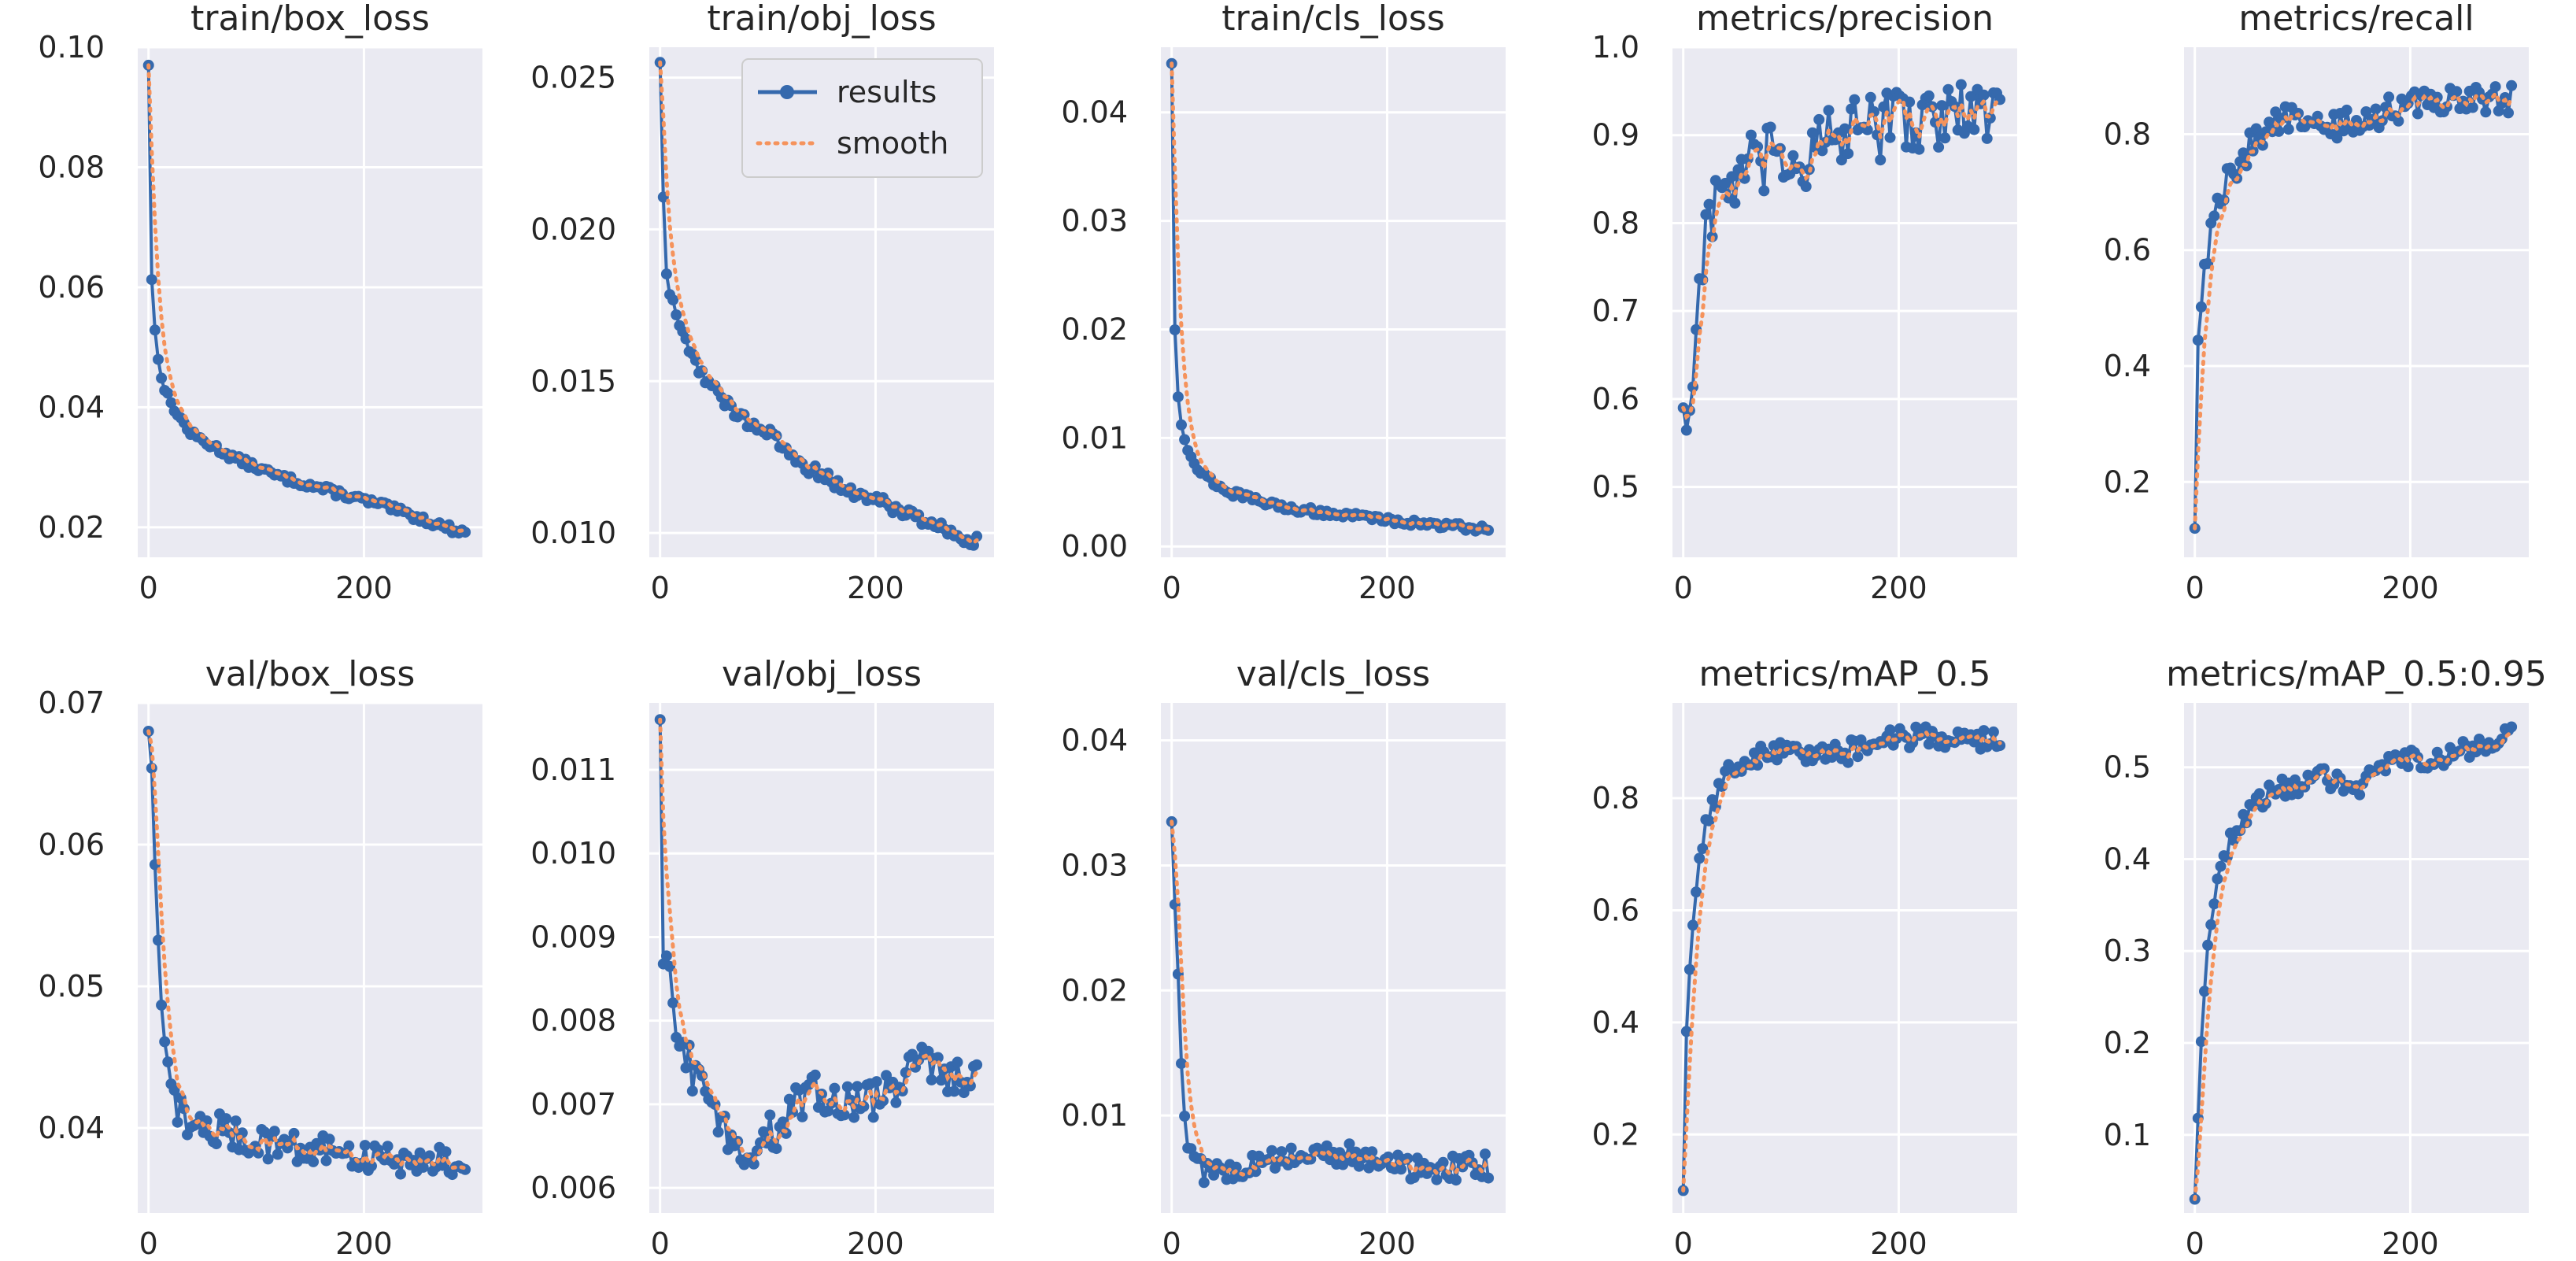 Image resolution: width=2576 pixels, height=1261 pixels. What do you see at coordinates (1804, 957) in the screenshot?
I see `panel-metrics-map-0-5: 0 200 0.2 0.4 0.6 0.8 metrics/mAP_0.5` at bounding box center [1804, 957].